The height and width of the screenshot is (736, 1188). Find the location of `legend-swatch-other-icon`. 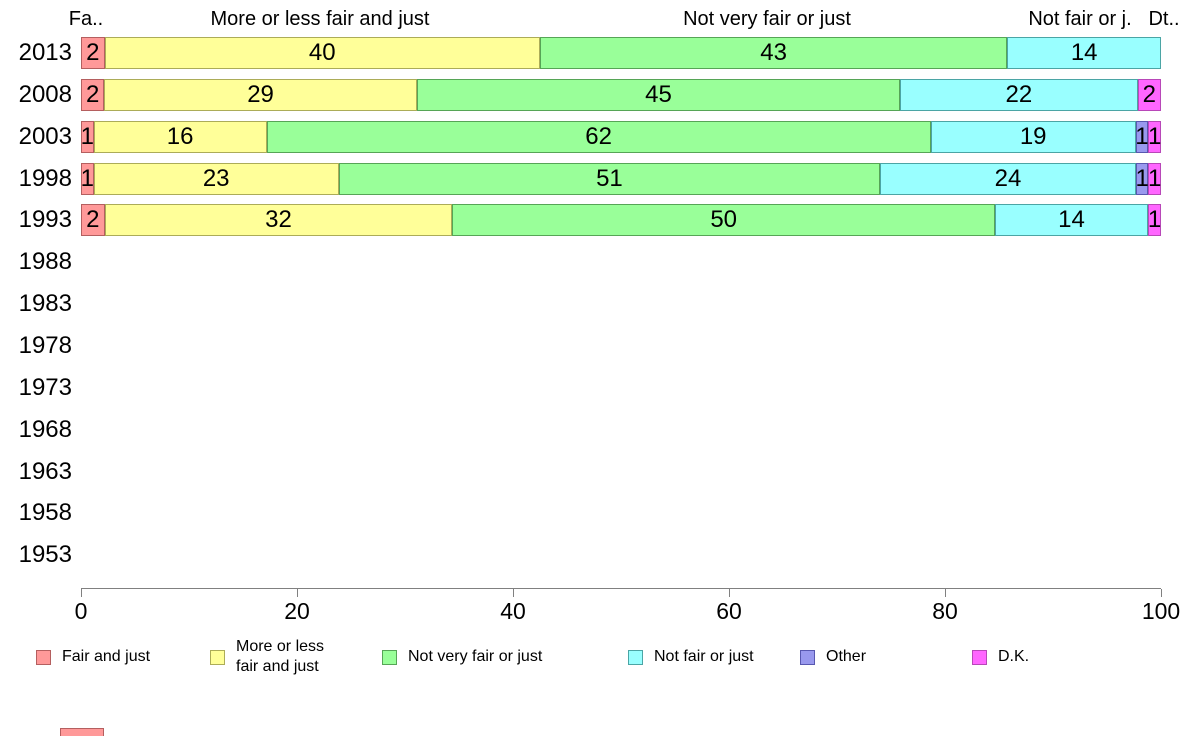

legend-swatch-other-icon is located at coordinates (807, 657).